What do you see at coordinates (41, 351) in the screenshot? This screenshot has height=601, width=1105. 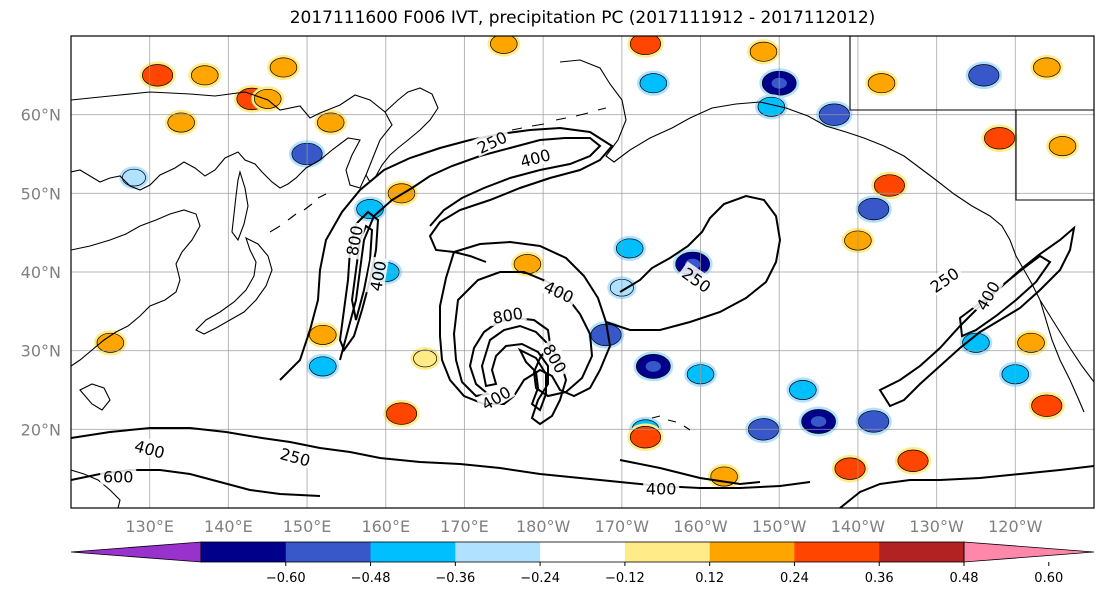 I see `latitude-label: 30°N` at bounding box center [41, 351].